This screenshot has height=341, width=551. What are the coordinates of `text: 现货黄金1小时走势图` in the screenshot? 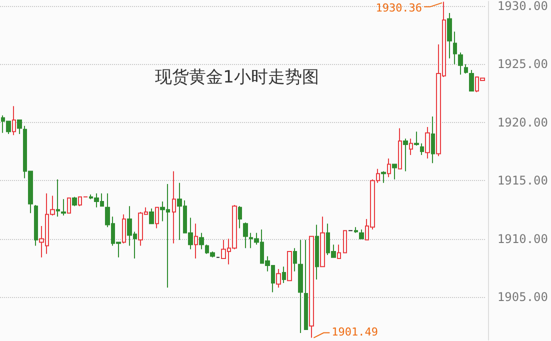 It's located at (237, 78).